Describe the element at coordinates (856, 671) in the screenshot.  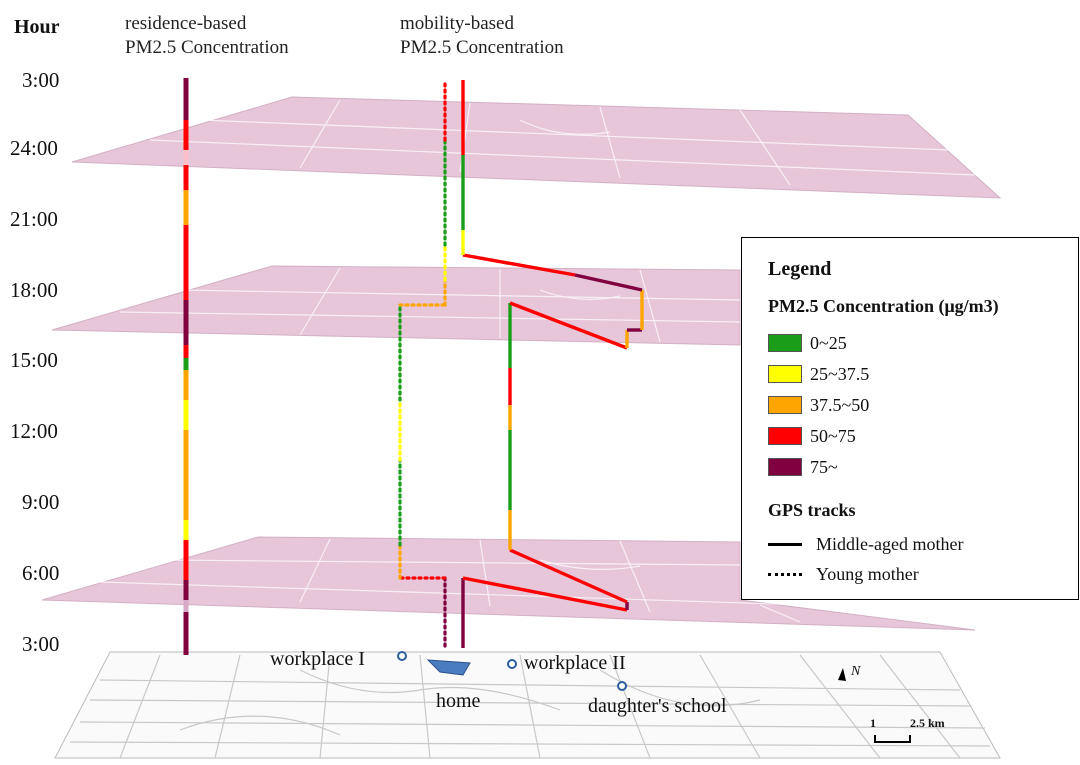
I see `north-label: N` at that location.